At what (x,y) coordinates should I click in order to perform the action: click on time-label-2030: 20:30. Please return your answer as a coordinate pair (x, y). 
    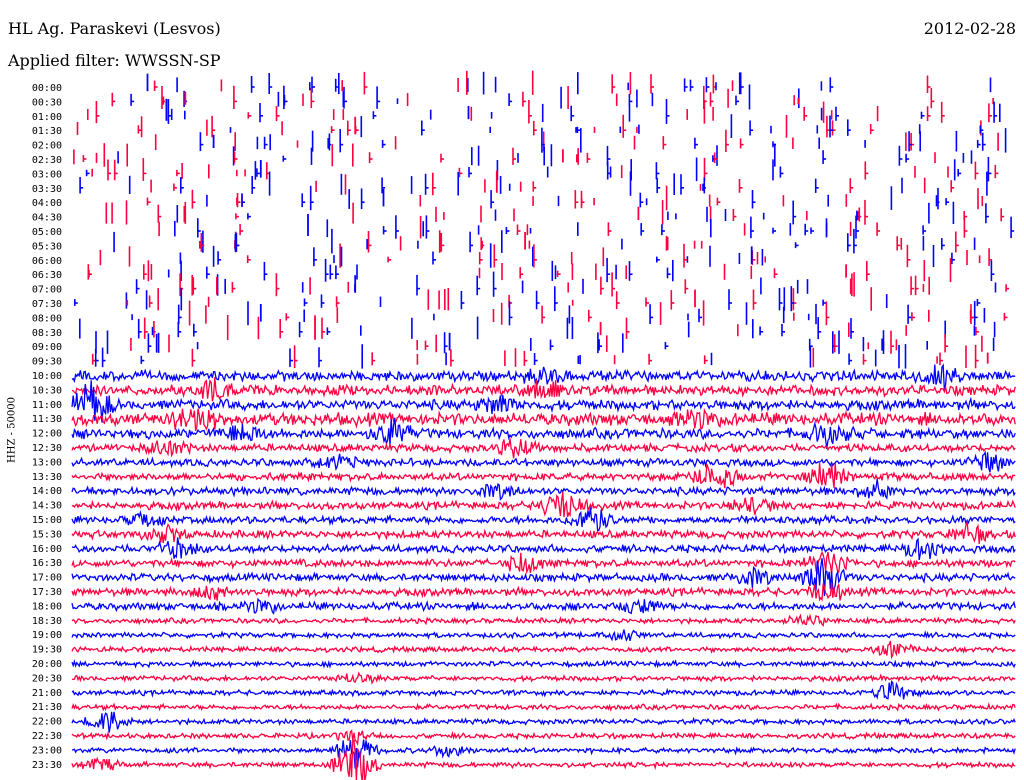
    Looking at the image, I should click on (47, 678).